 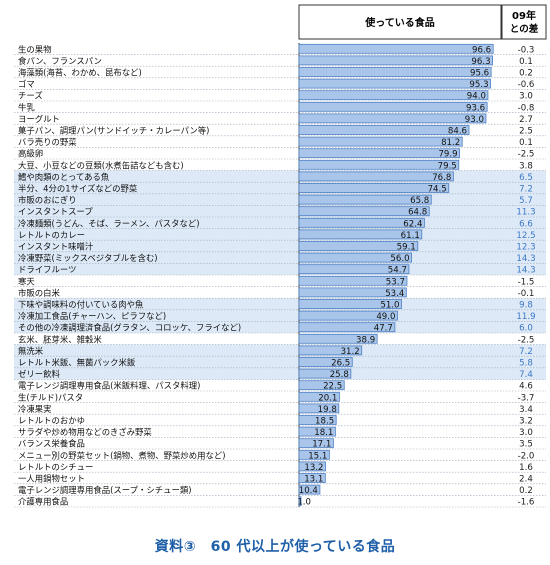 I want to click on category-label: 高級卵, so click(x=30, y=154).